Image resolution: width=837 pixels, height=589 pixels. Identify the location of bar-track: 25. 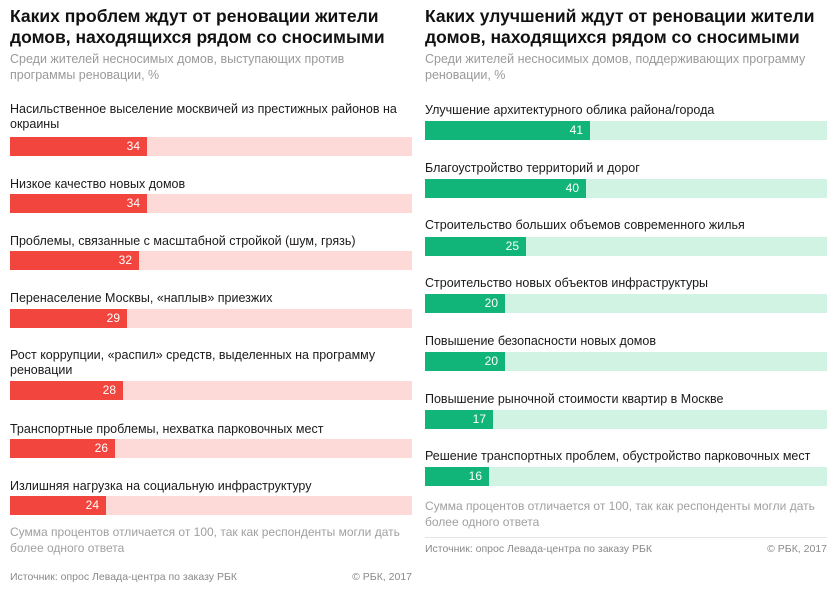
(626, 246).